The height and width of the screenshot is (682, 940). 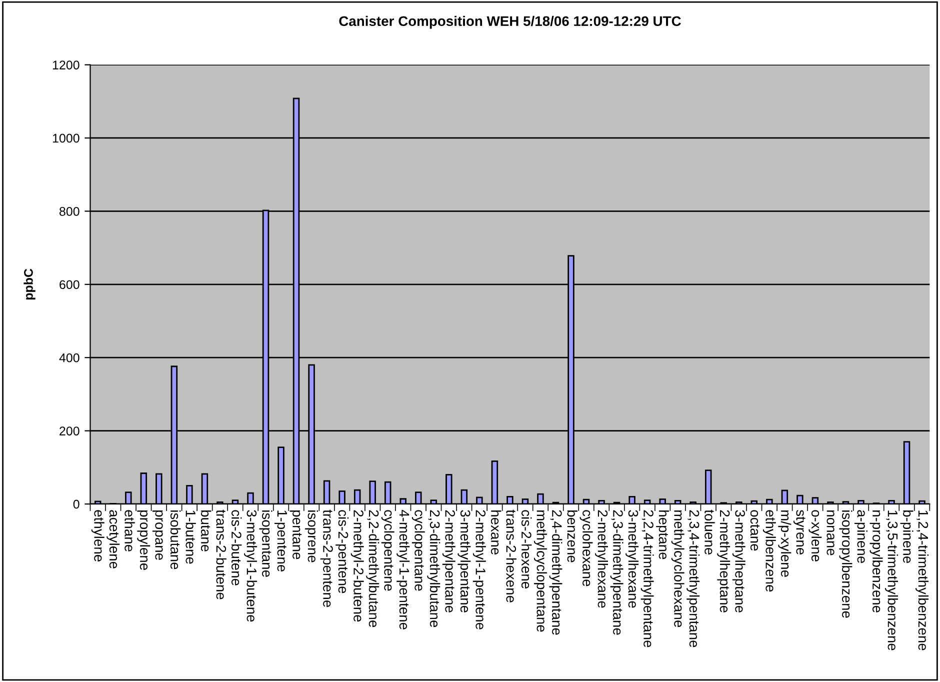 What do you see at coordinates (76, 504) in the screenshot?
I see `y-tick-label: 0` at bounding box center [76, 504].